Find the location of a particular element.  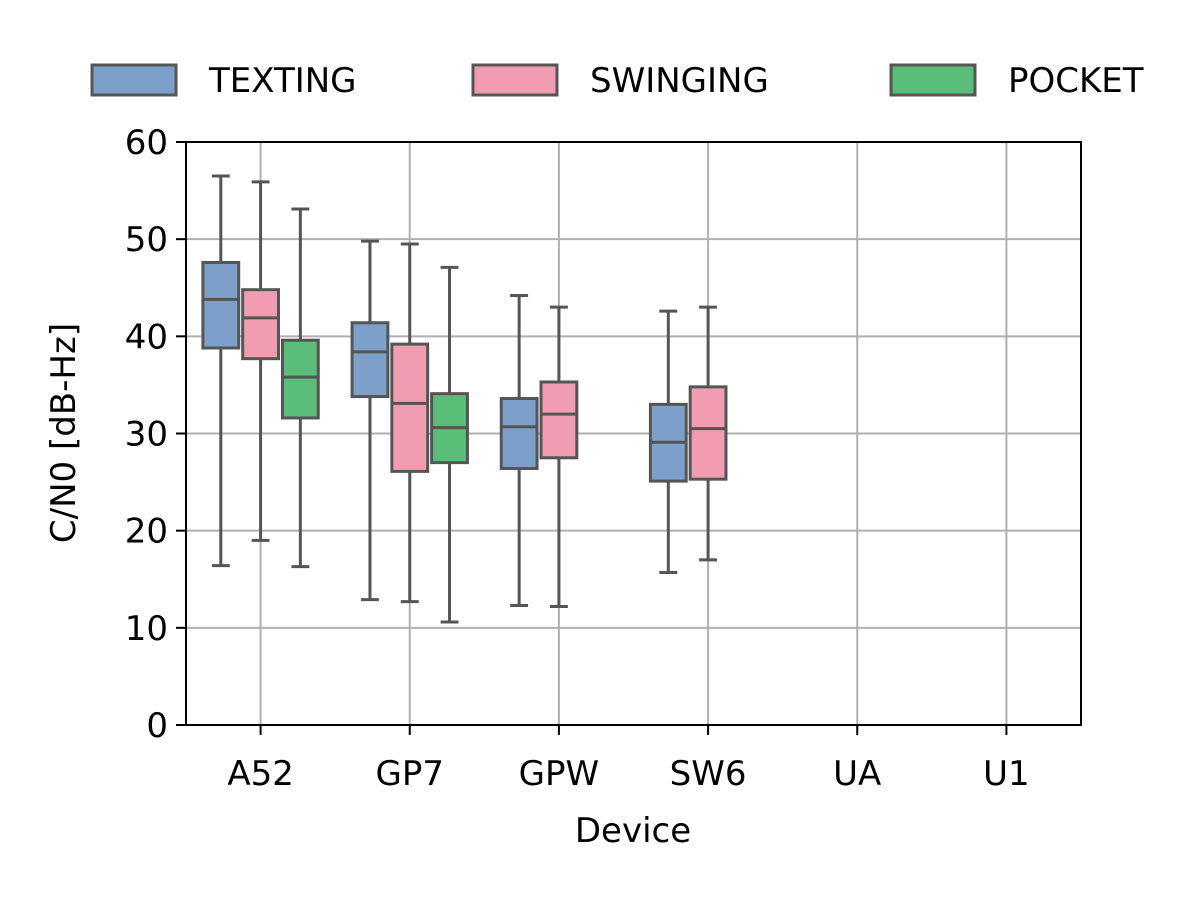

y-axis: 0 10 20 30 40 50 60 is located at coordinates (155, 434).